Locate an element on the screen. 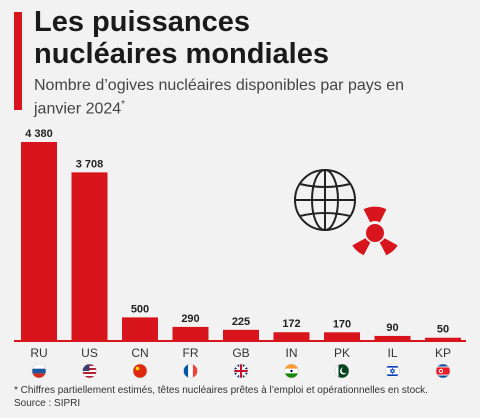  tick-label-cn: CN is located at coordinates (139, 353).